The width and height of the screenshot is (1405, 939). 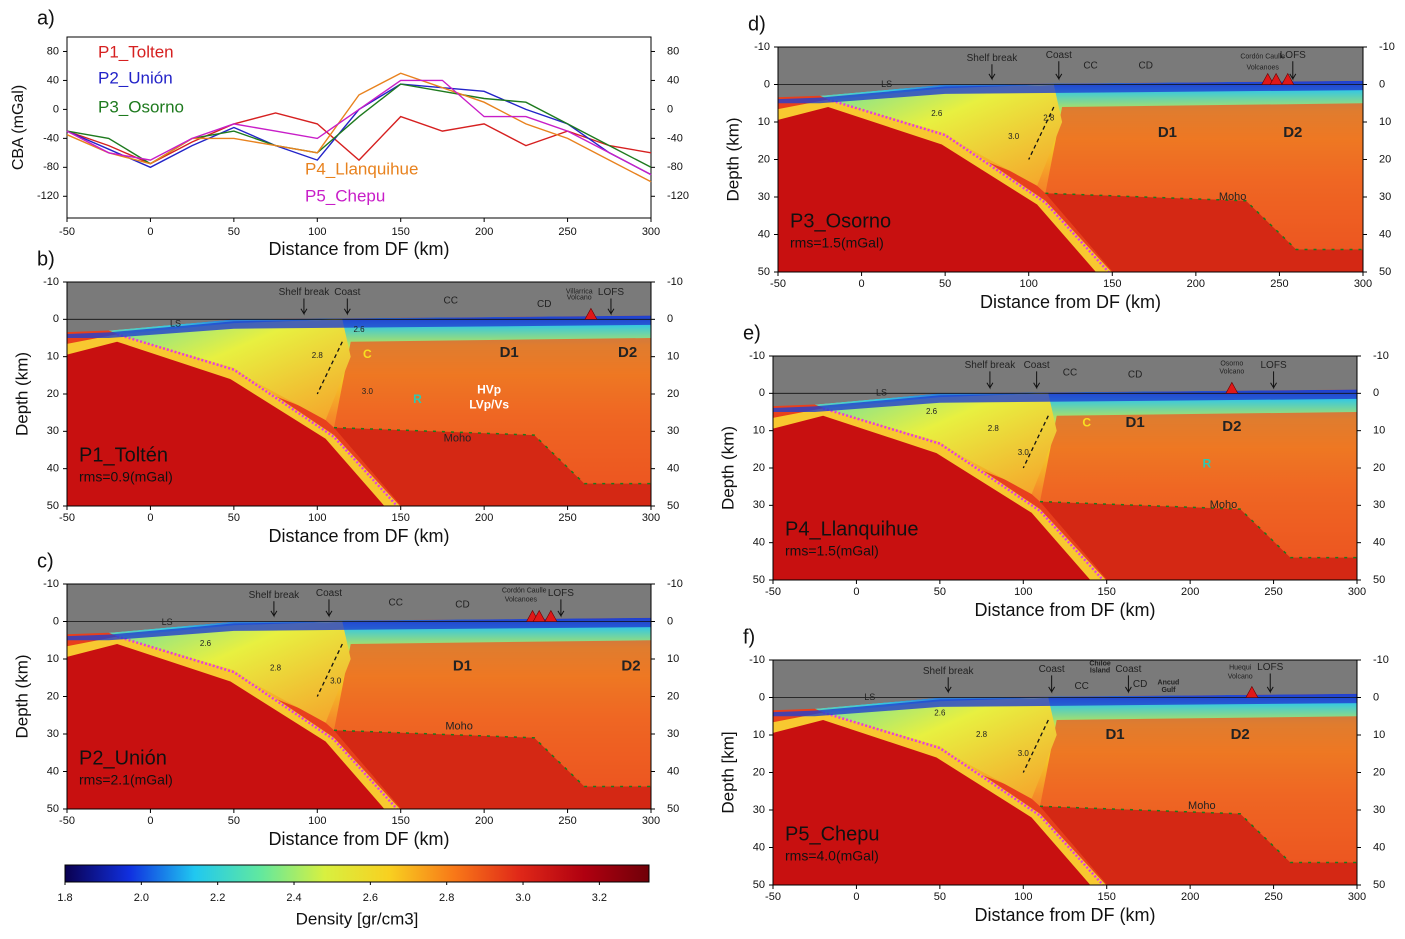 What do you see at coordinates (401, 232) in the screenshot?
I see `x-tick-label: 150` at bounding box center [401, 232].